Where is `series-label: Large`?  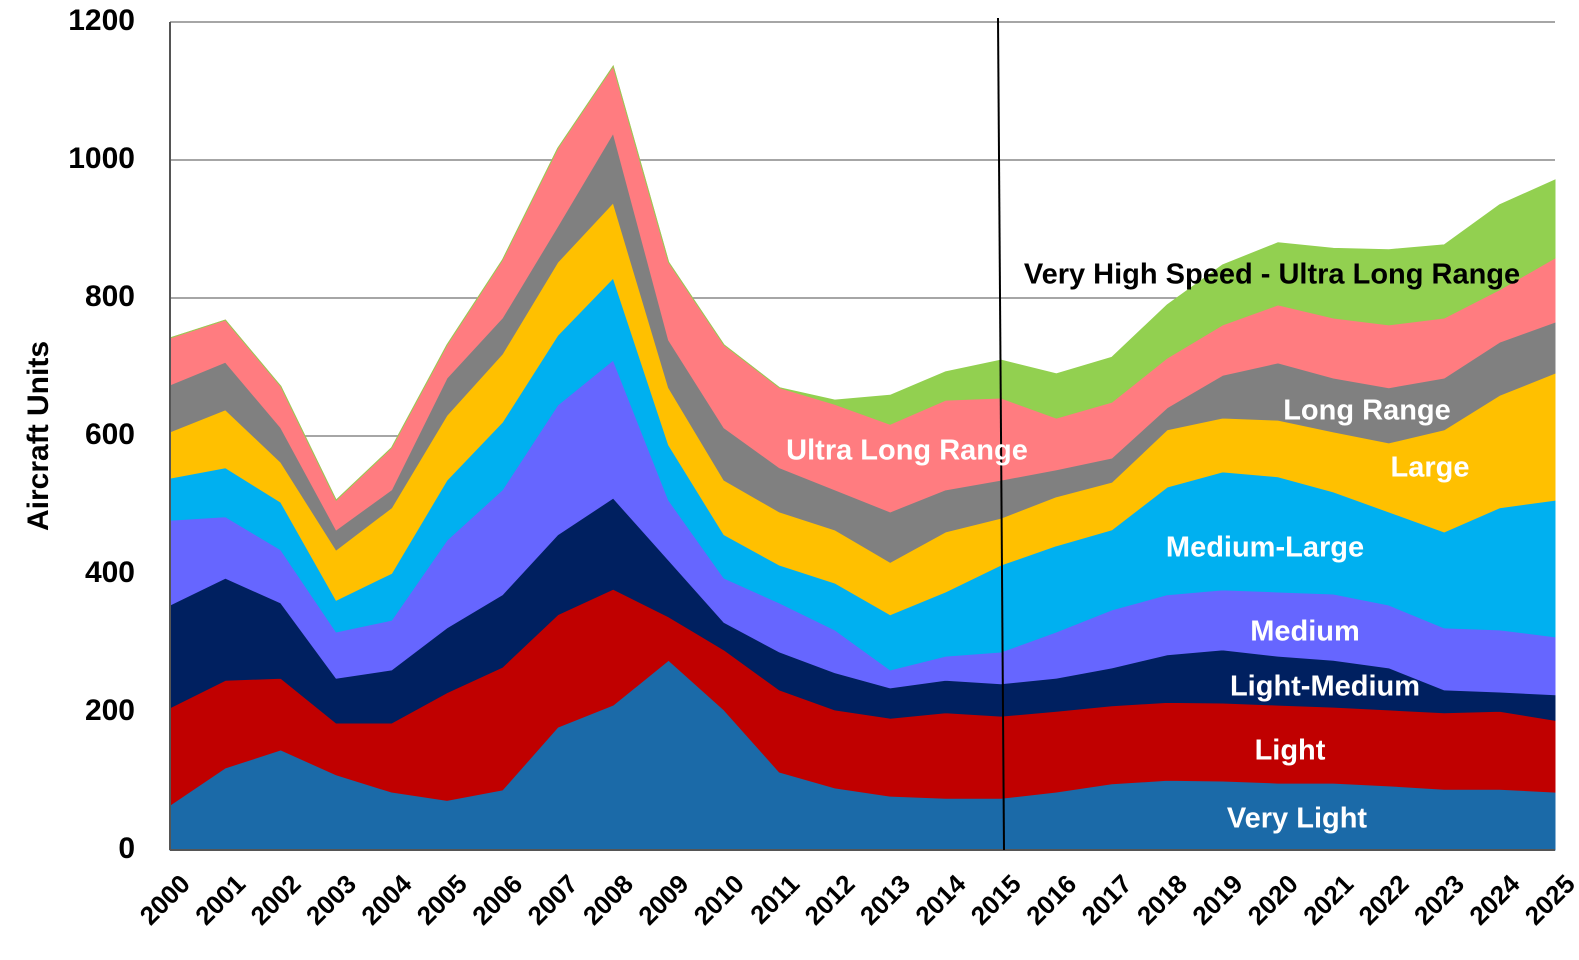 series-label: Large is located at coordinates (1430, 468).